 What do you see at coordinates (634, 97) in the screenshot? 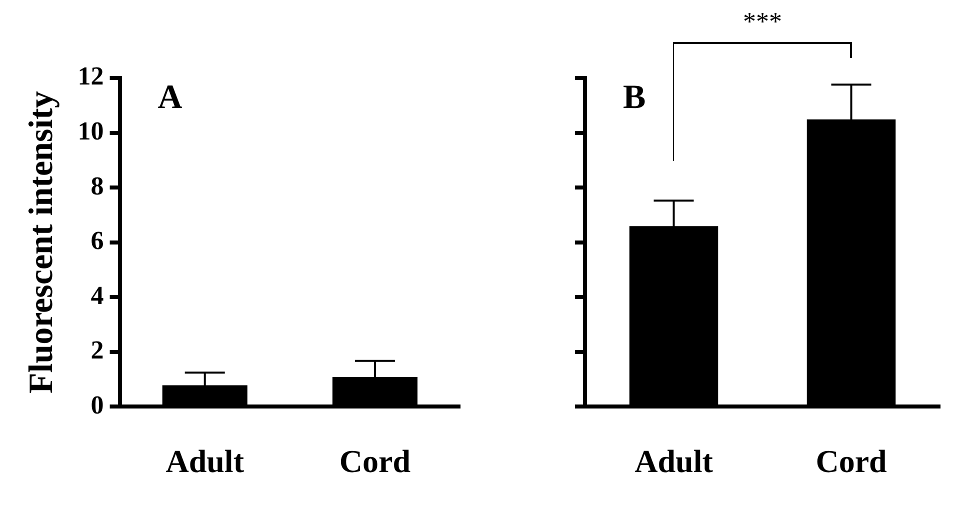
I see `chart-title: B` at bounding box center [634, 97].